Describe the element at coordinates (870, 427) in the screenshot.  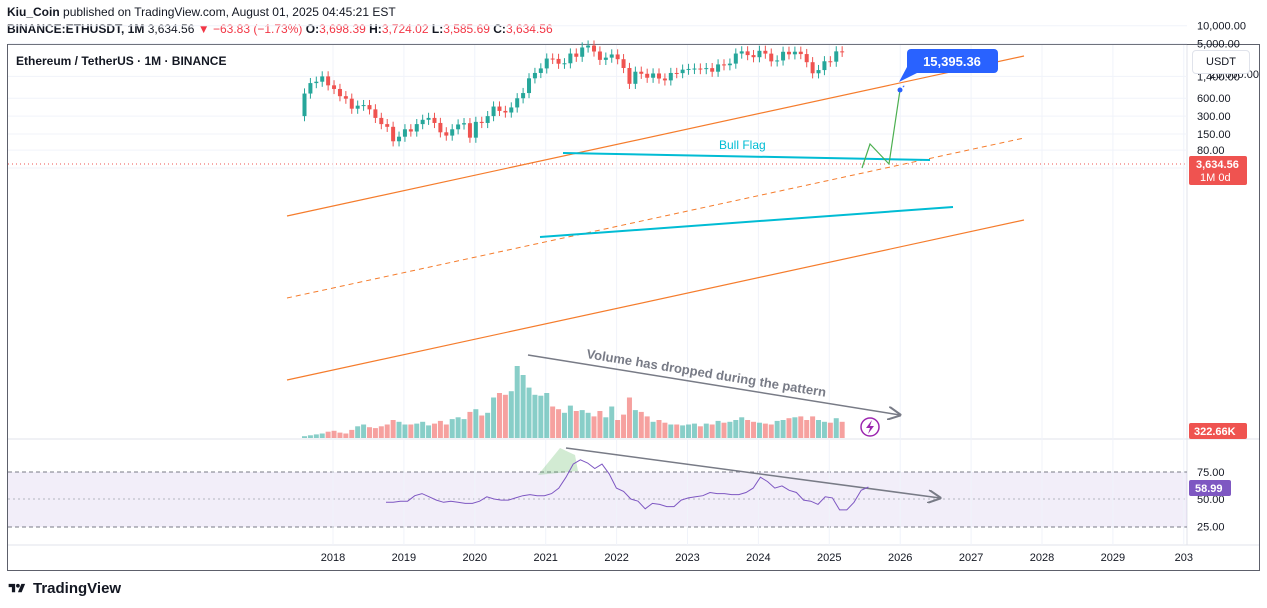
I see `lightning-icon` at that location.